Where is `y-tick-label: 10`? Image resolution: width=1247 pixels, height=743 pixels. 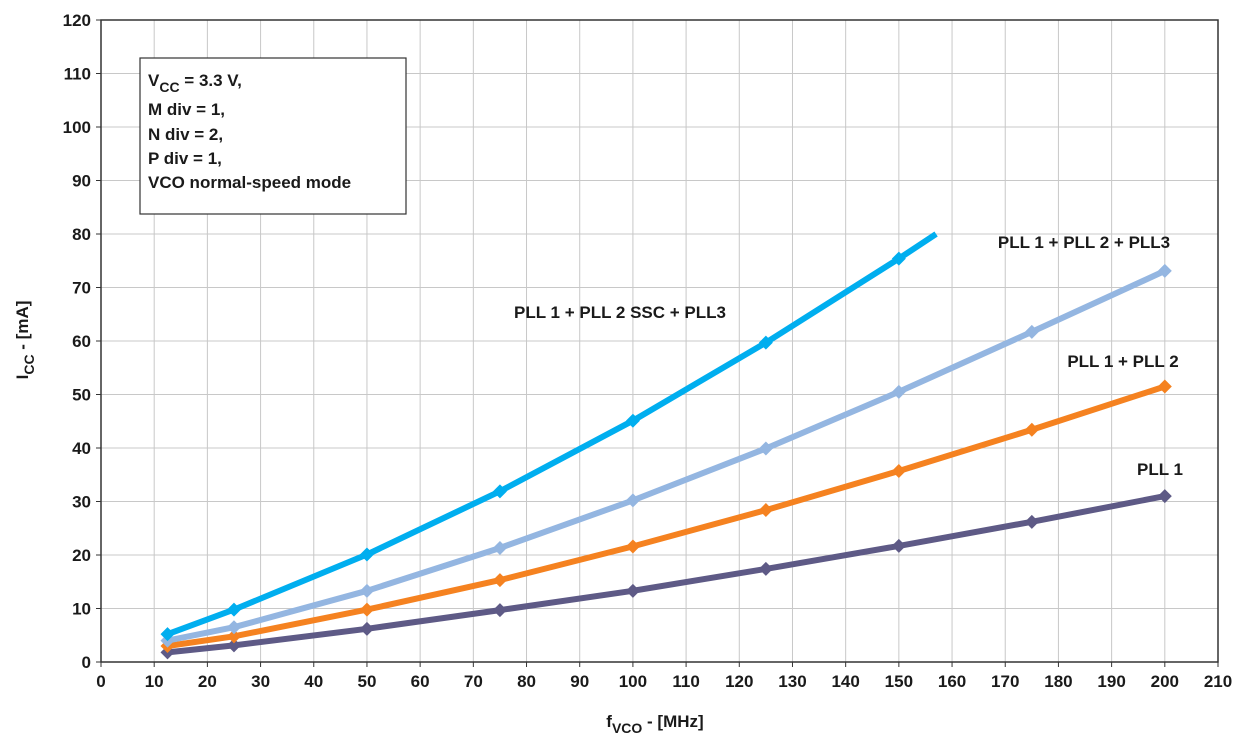 y-tick-label: 10 is located at coordinates (81, 609).